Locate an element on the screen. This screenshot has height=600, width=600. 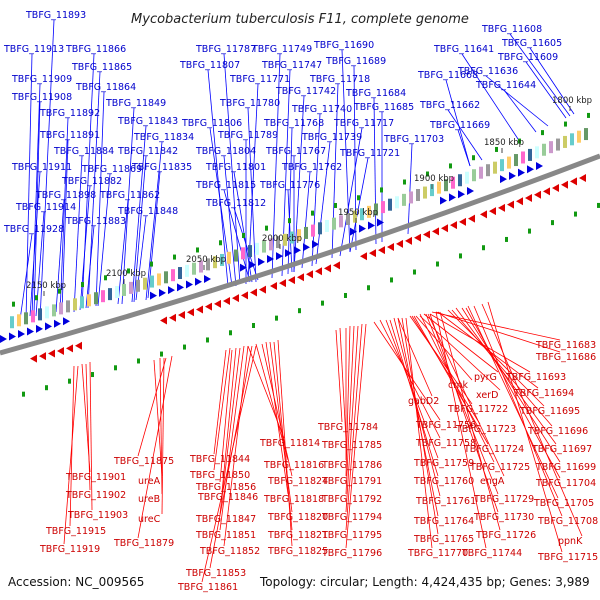
forward-gene-label: TBFG_11605 is located at coordinates (531, 43).